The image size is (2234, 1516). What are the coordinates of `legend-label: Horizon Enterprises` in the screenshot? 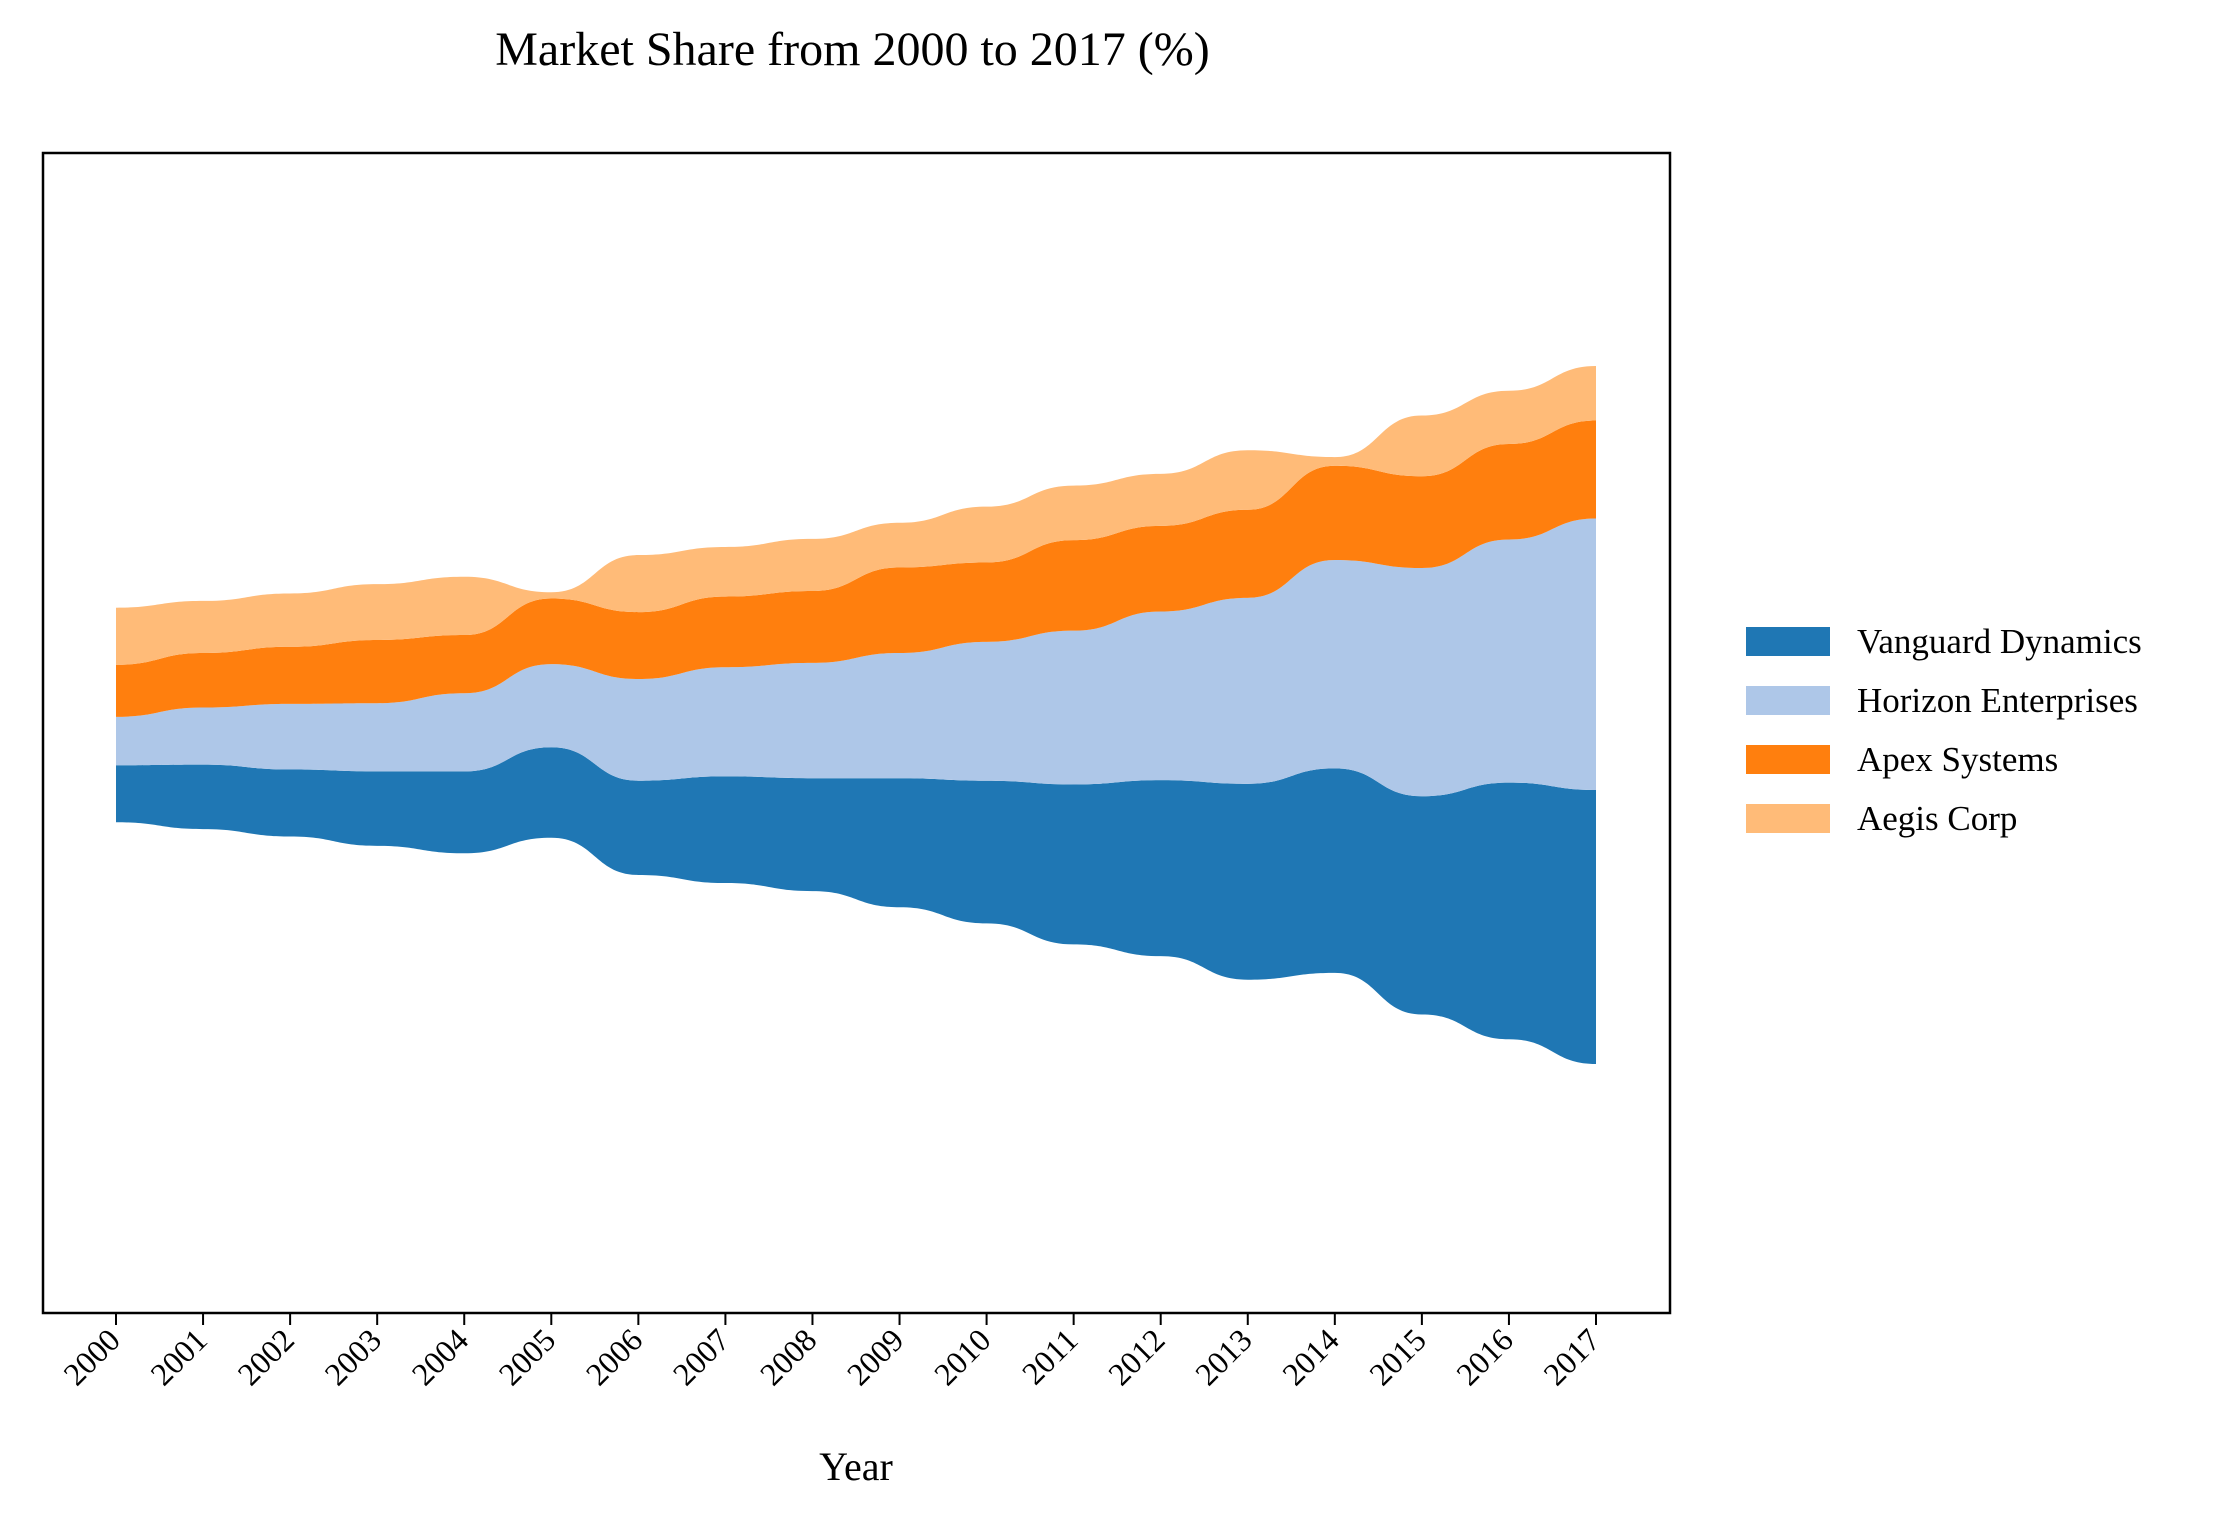 It's located at (1997, 700).